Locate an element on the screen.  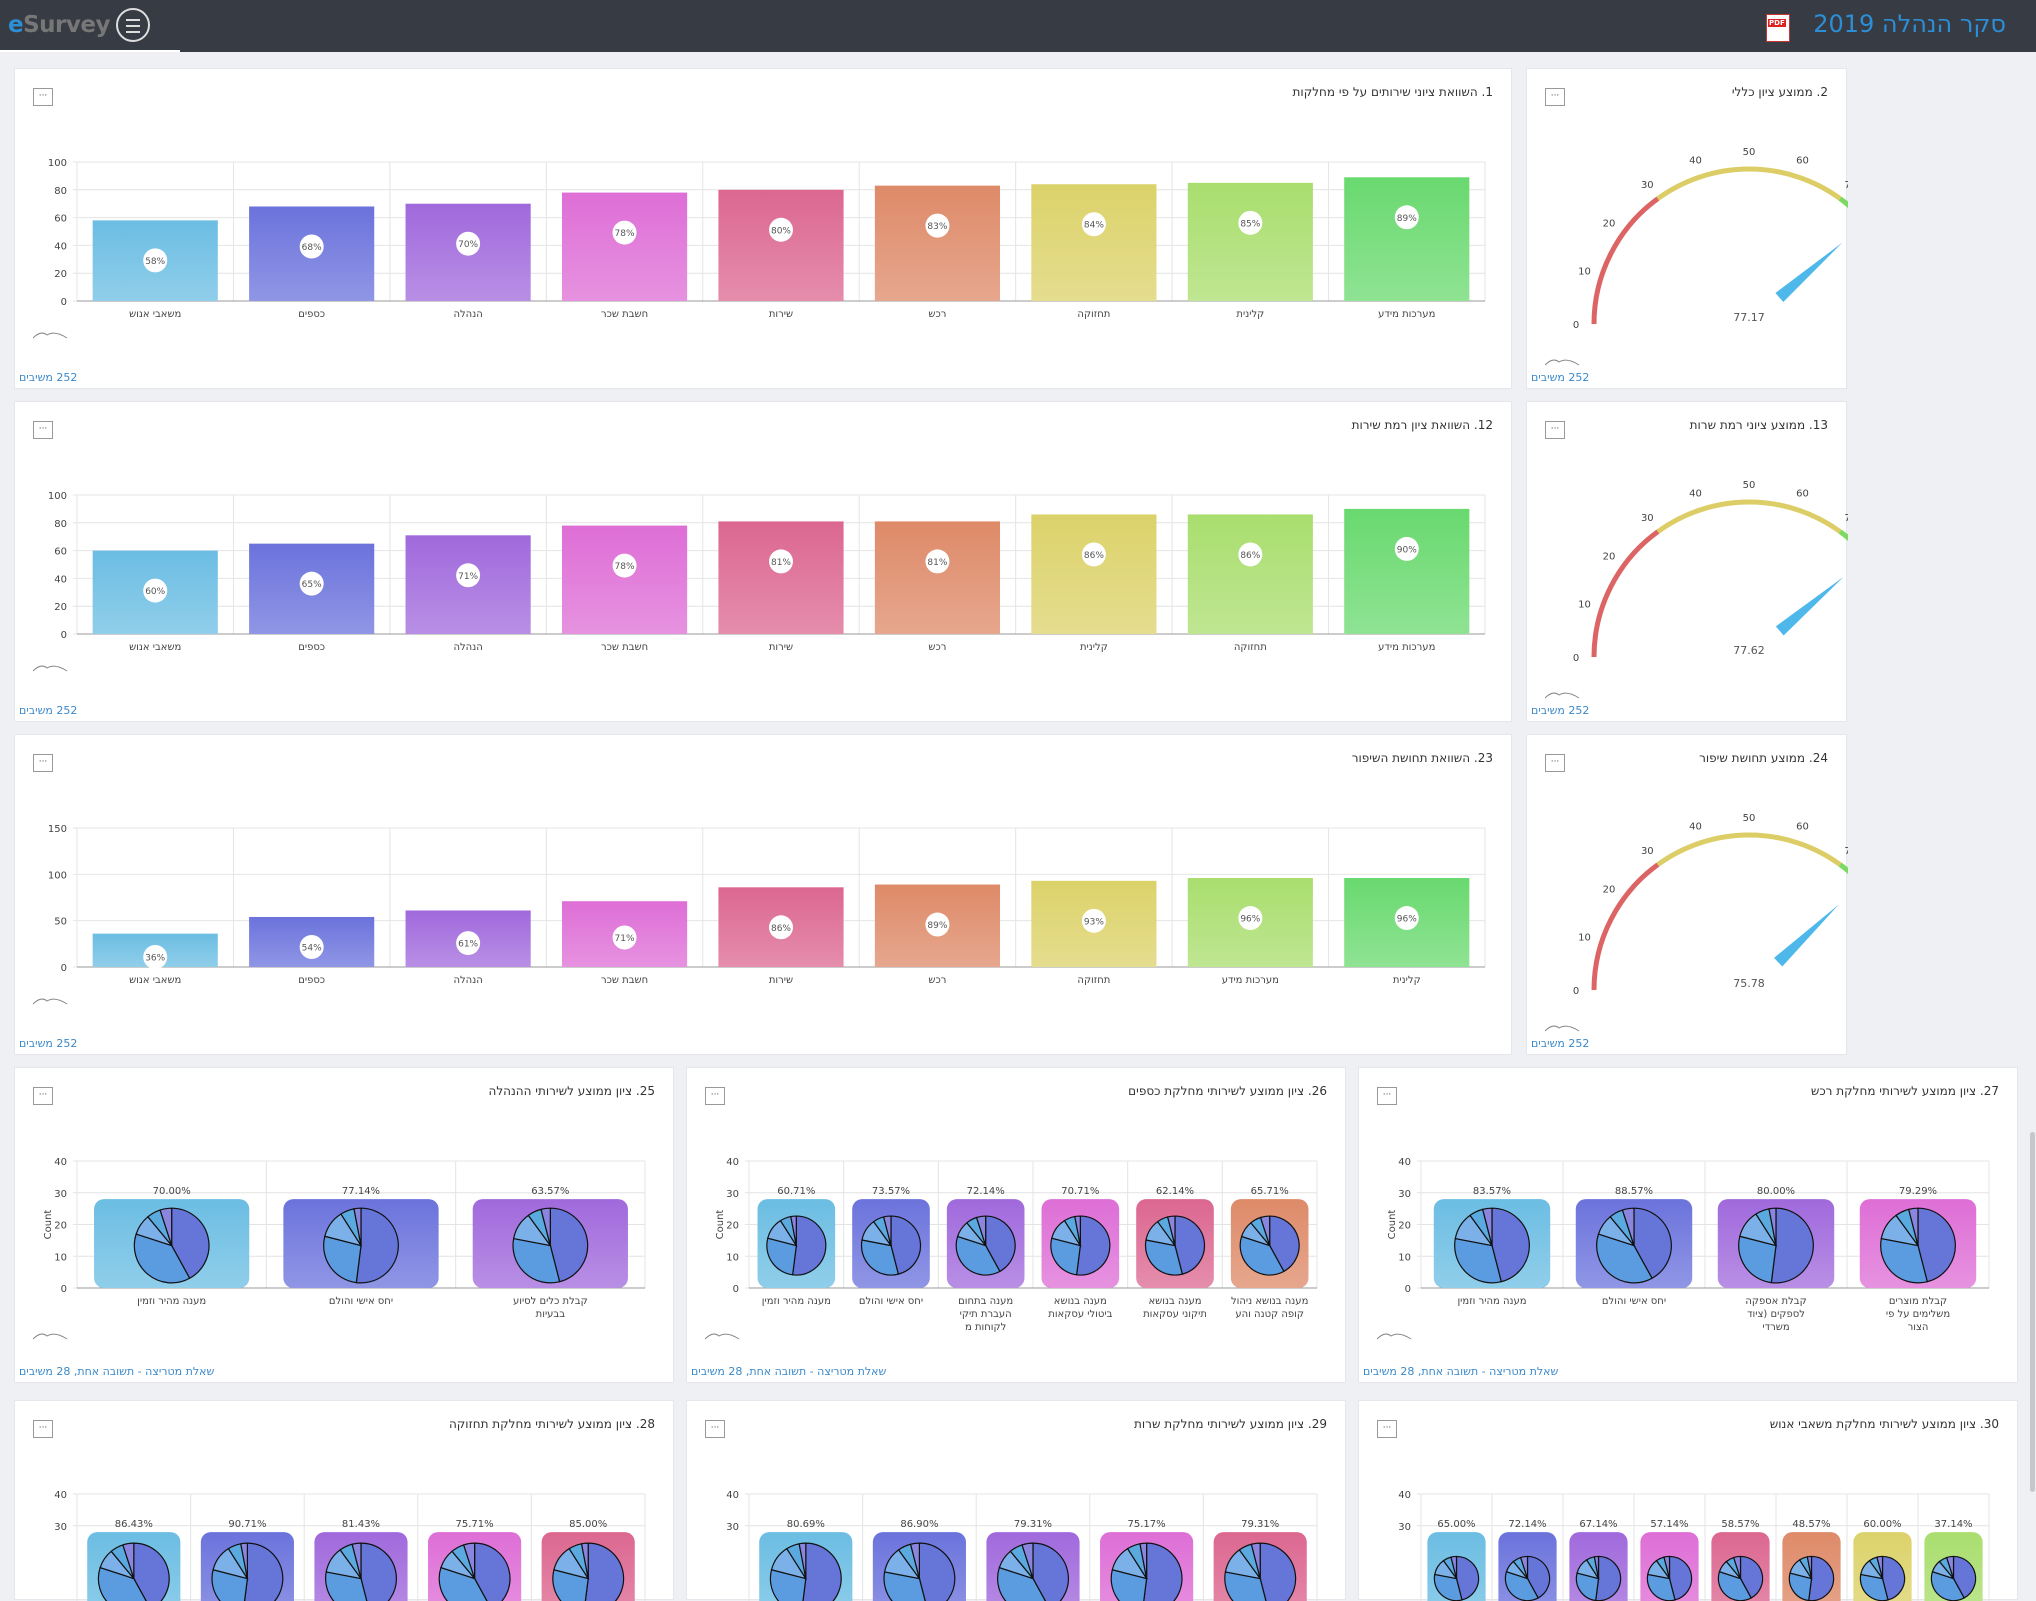
x-tick-label: העברת תיקי is located at coordinates (986, 1314).